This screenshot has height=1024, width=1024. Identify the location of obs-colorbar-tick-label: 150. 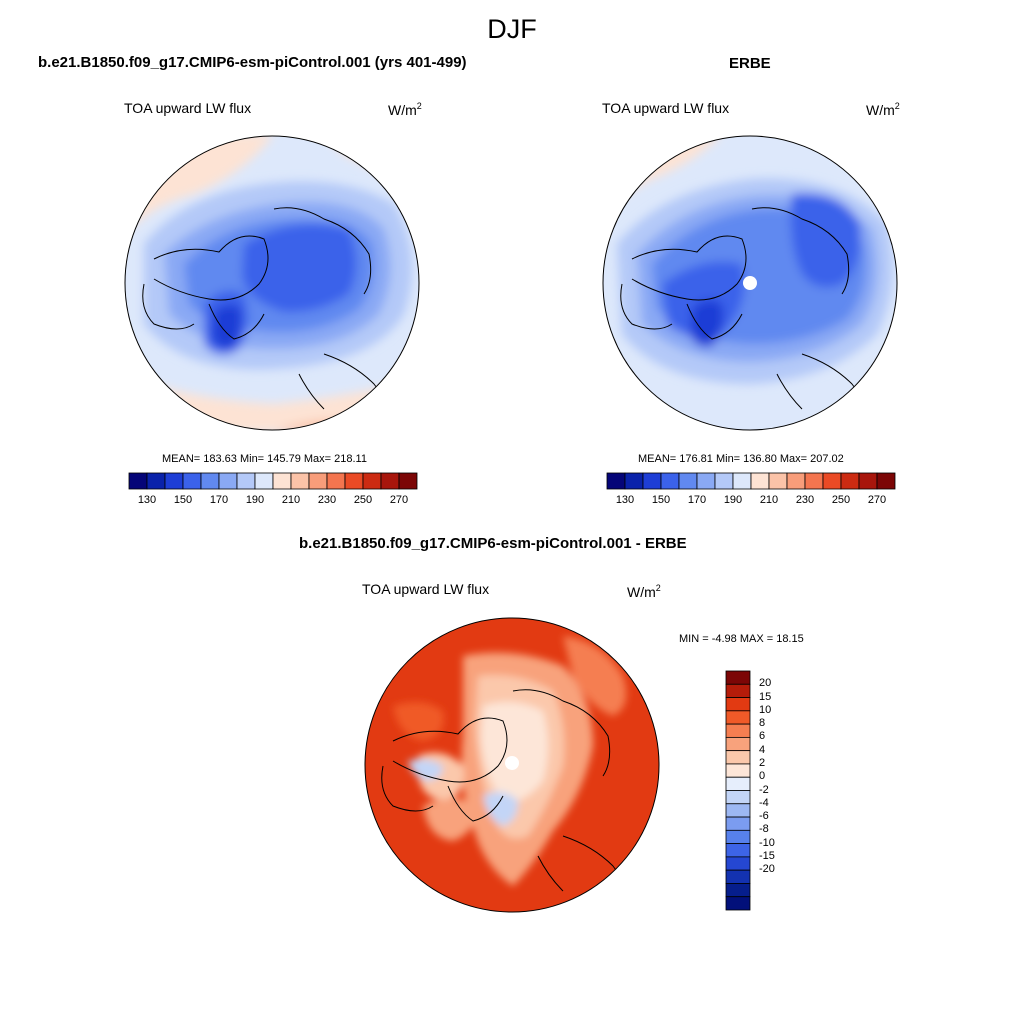
(661, 500).